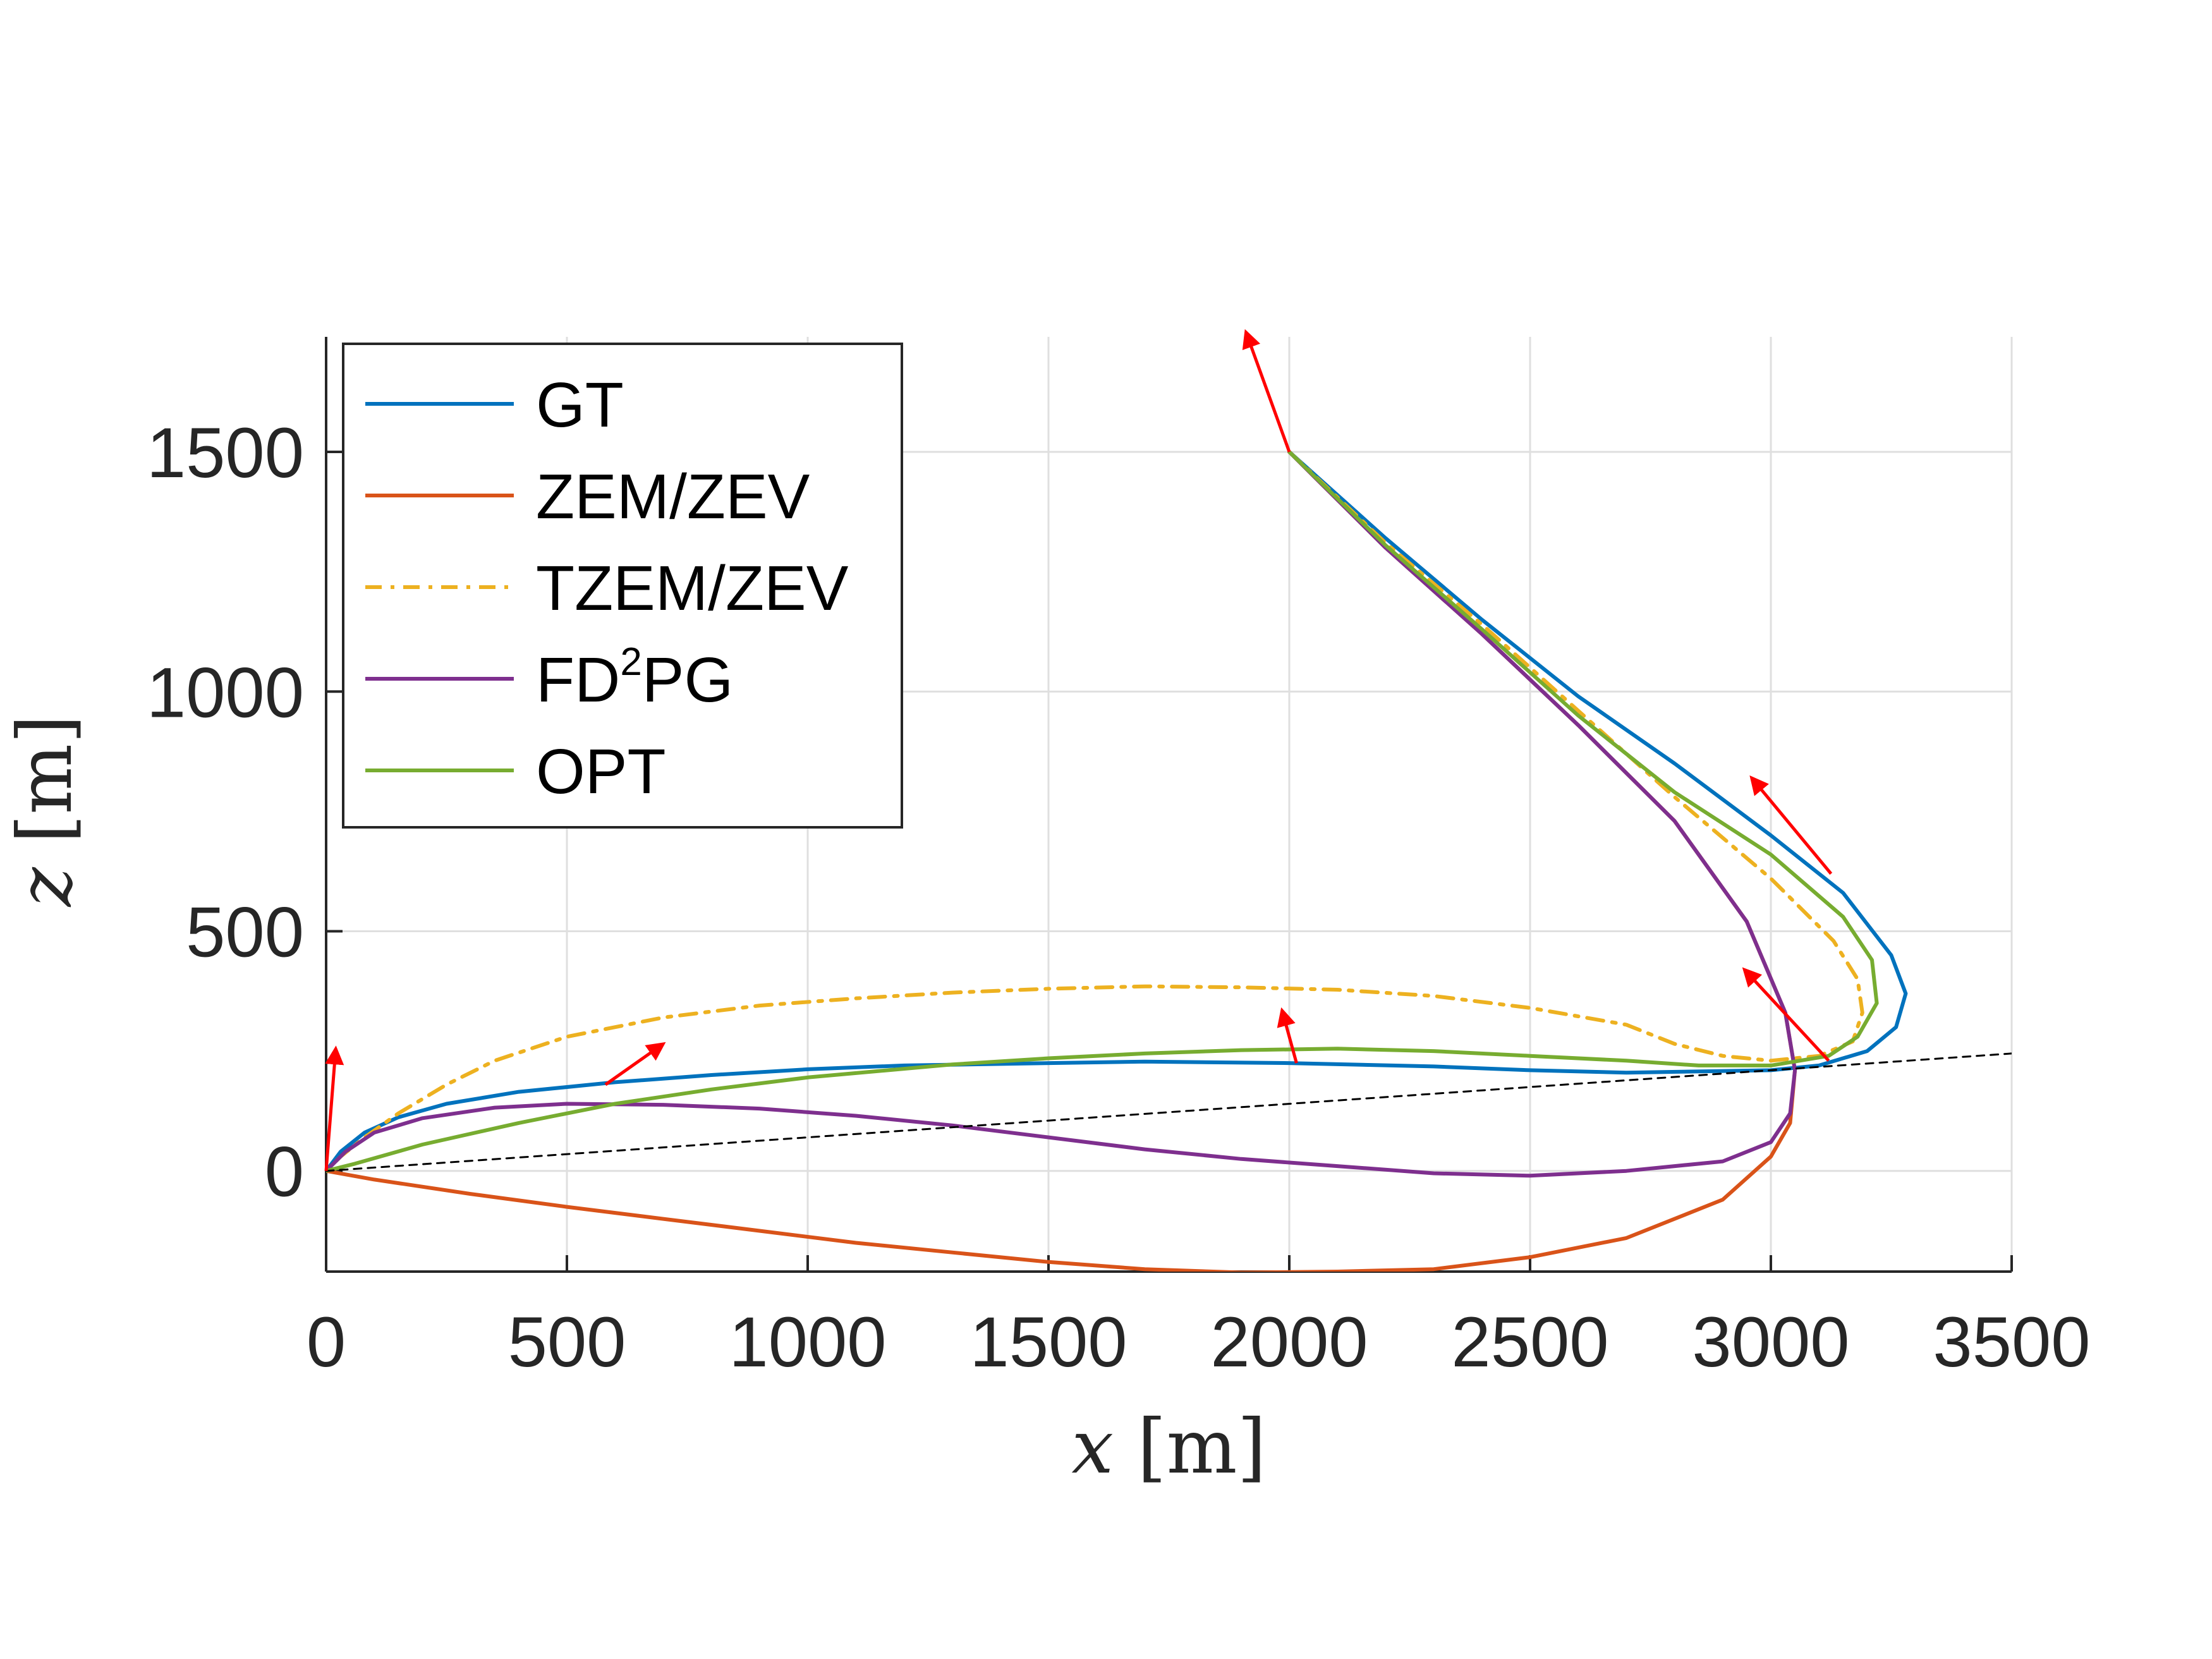 The image size is (2212, 1659). What do you see at coordinates (1169, 1112) in the screenshot?
I see `series-line-line-of-sight` at bounding box center [1169, 1112].